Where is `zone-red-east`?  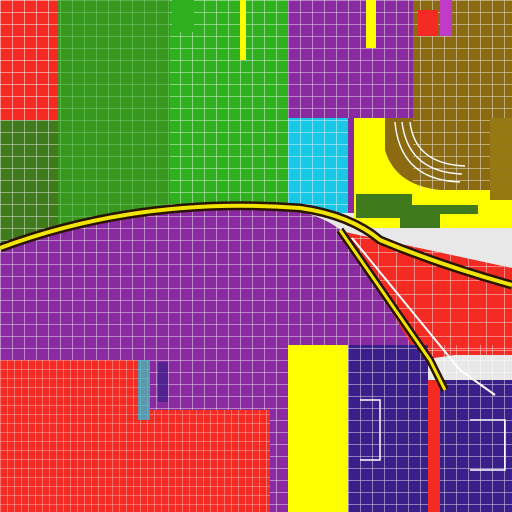 zone-red-east is located at coordinates (428, 296).